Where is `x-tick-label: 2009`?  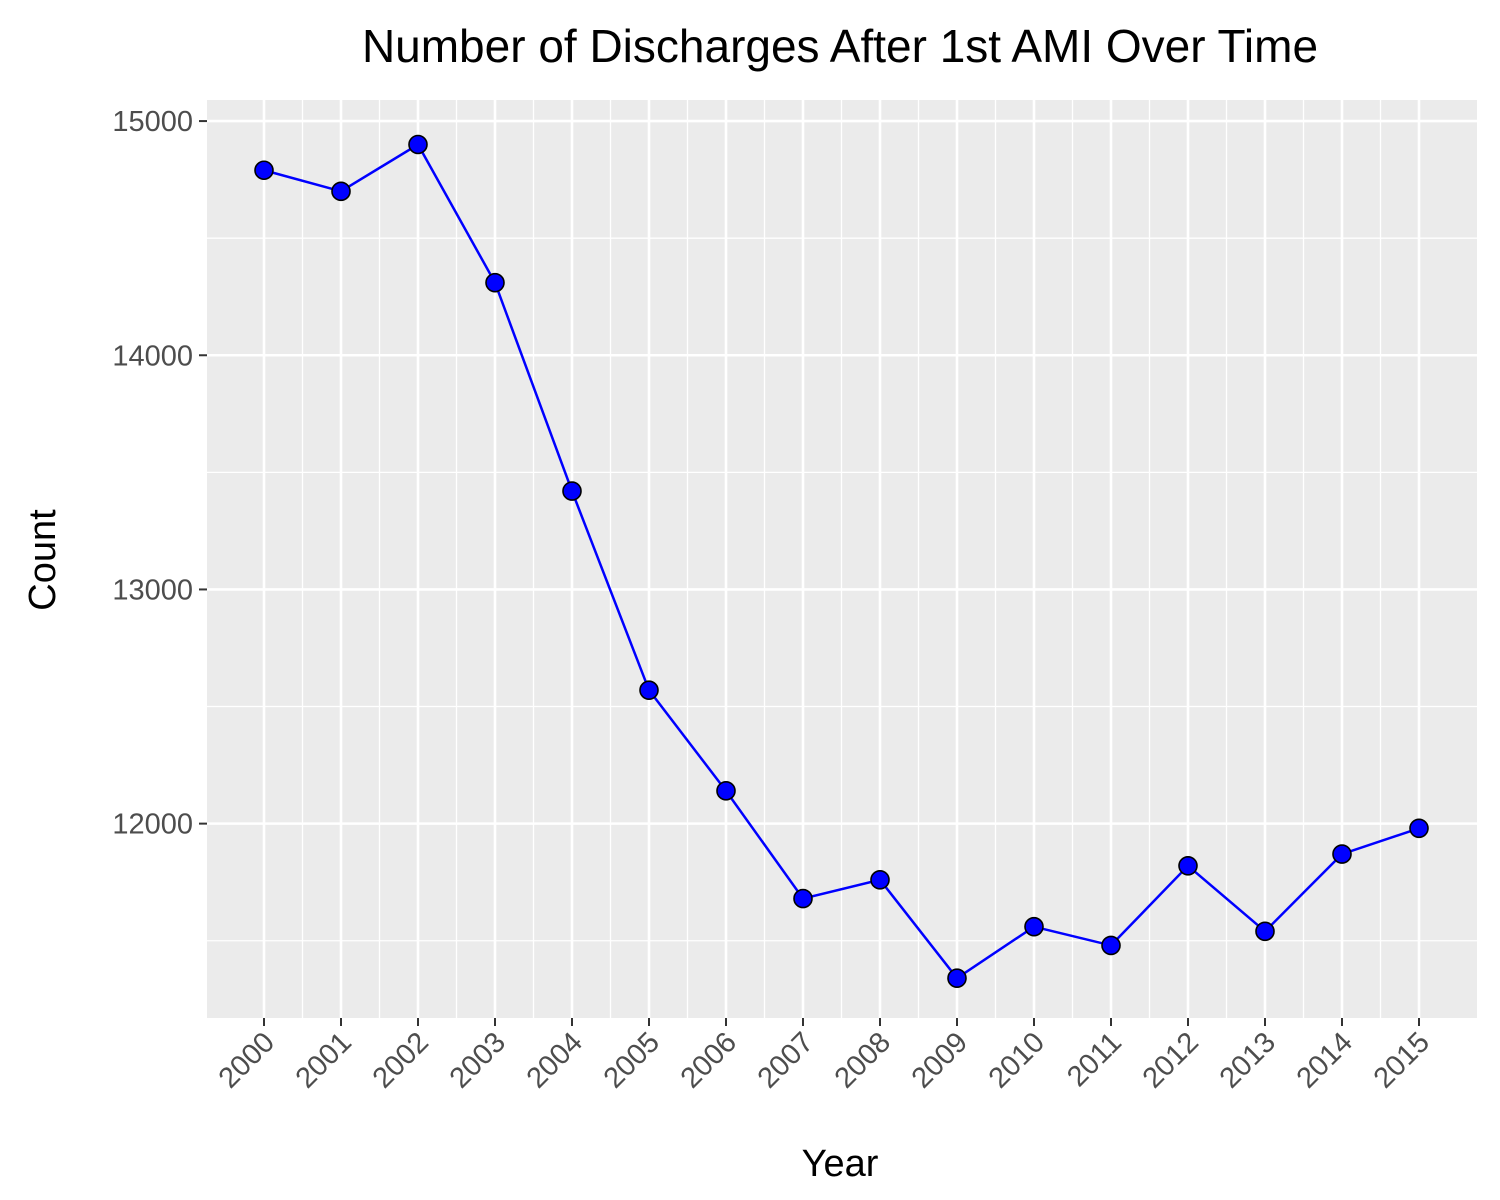 x-tick-label: 2009 is located at coordinates (940, 1060).